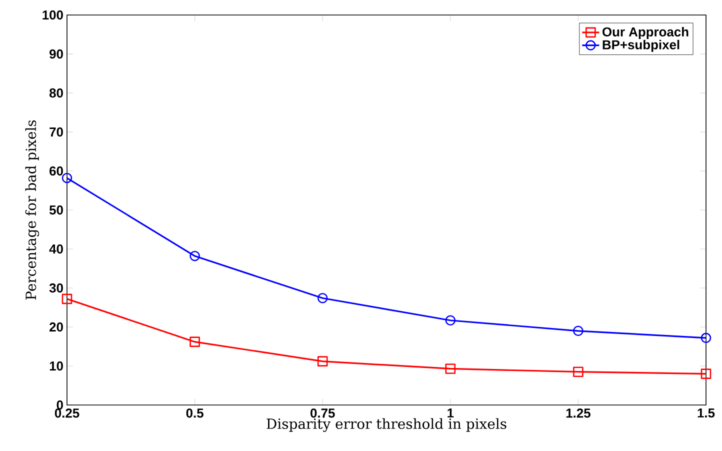 The image size is (722, 451). Describe the element at coordinates (451, 413) in the screenshot. I see `x-tick-label: 1` at that location.